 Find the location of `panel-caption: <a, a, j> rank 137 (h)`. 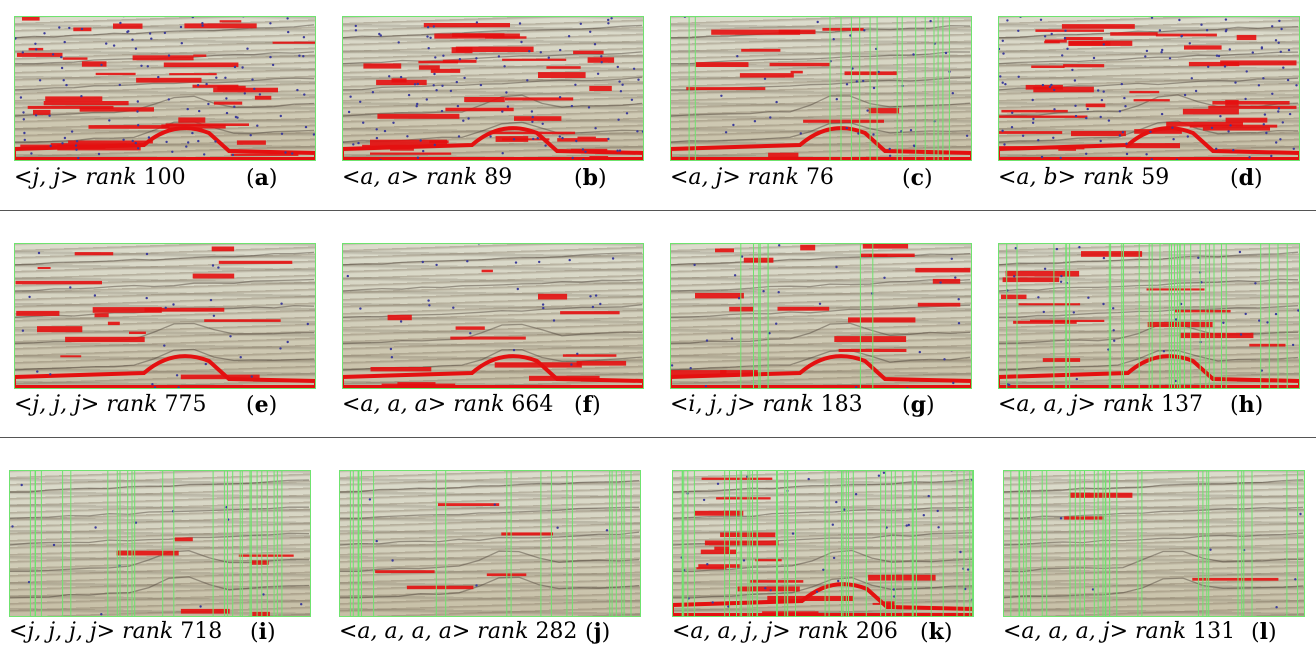

panel-caption: <a, a, j> rank 137 (h) is located at coordinates (1130, 404).